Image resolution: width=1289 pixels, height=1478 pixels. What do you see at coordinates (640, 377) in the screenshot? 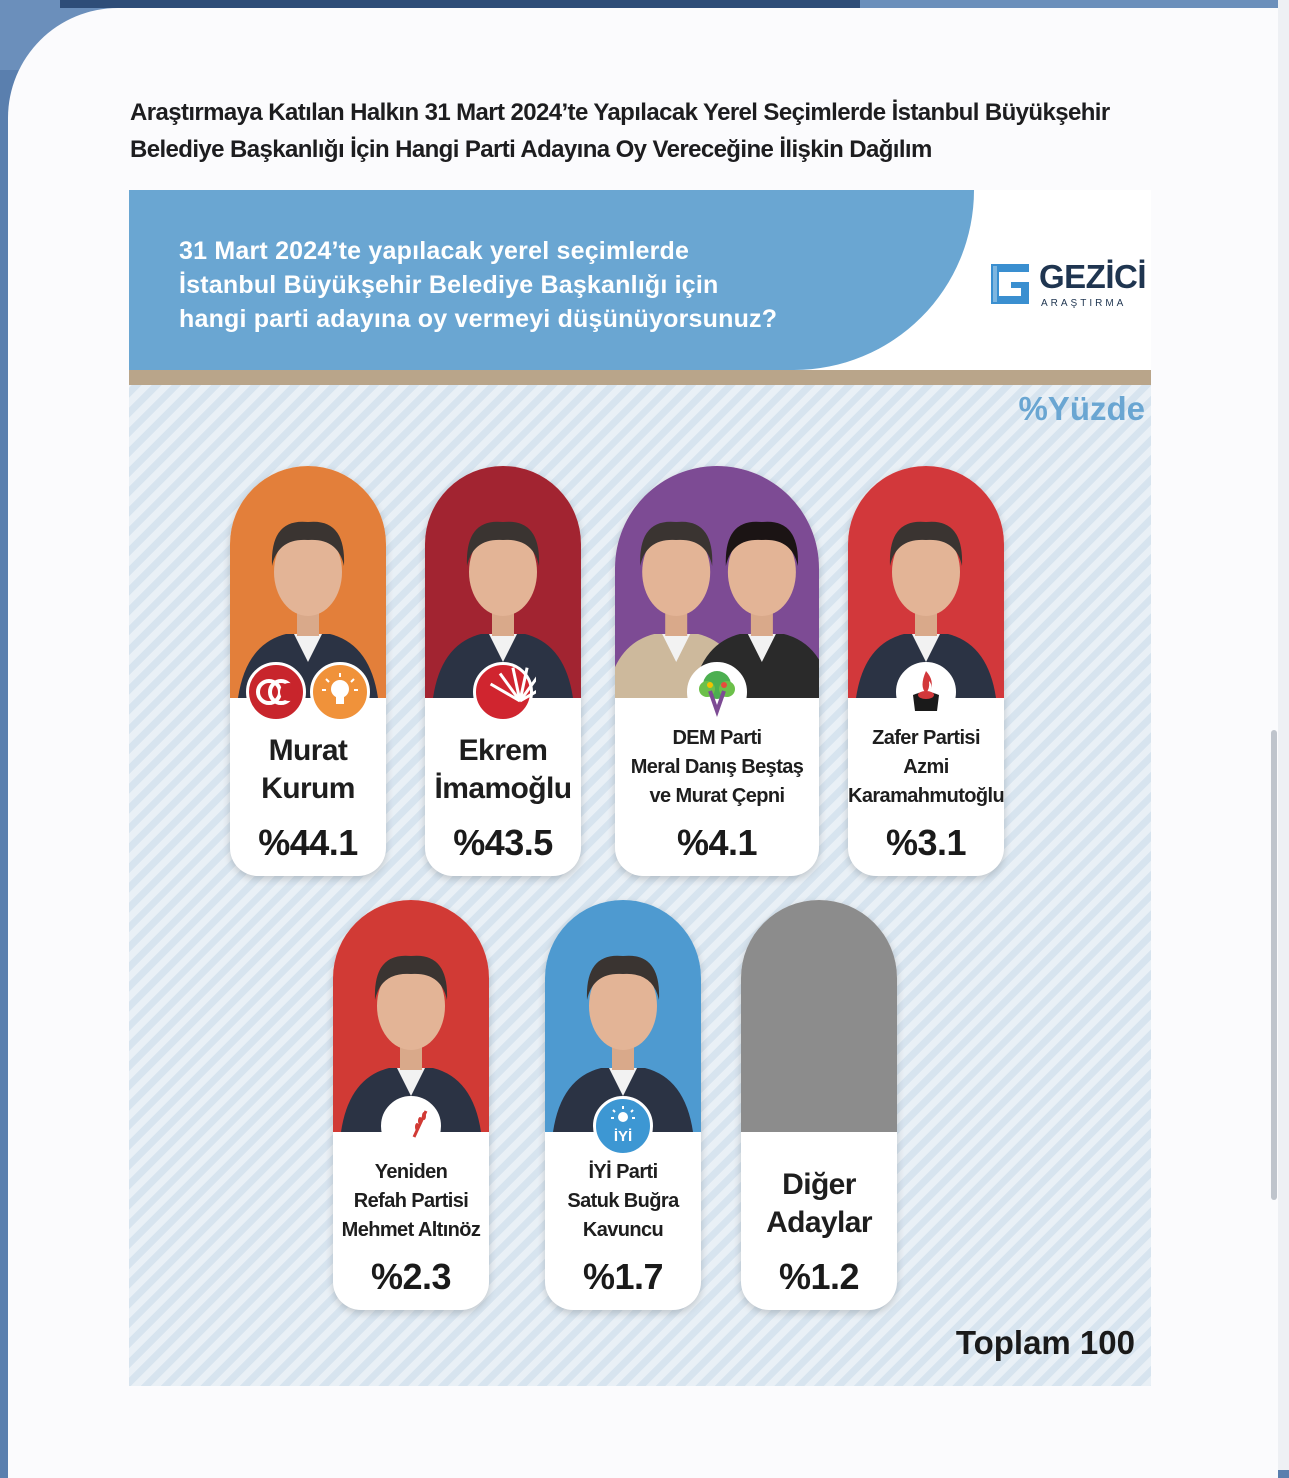
I see `banner-divider` at bounding box center [640, 377].